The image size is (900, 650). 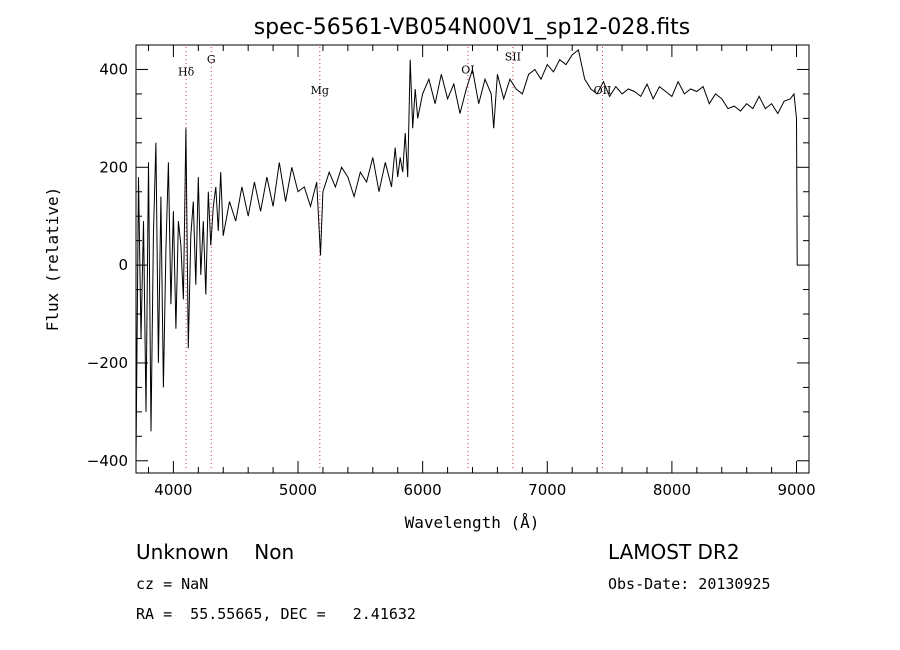 What do you see at coordinates (123, 265) in the screenshot?
I see `y-tick-label: 0` at bounding box center [123, 265].